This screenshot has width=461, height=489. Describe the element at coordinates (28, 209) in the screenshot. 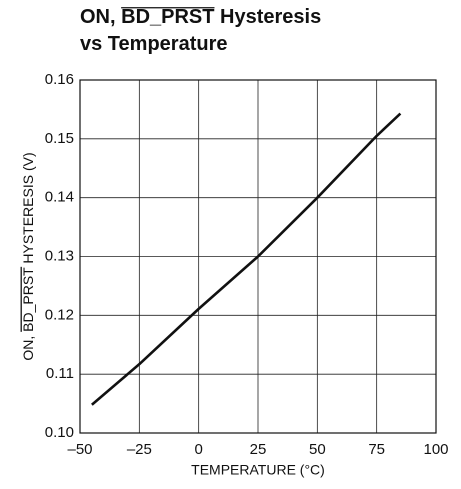

I see `y-axis-label-part: HYSTERESIS (V)` at that location.